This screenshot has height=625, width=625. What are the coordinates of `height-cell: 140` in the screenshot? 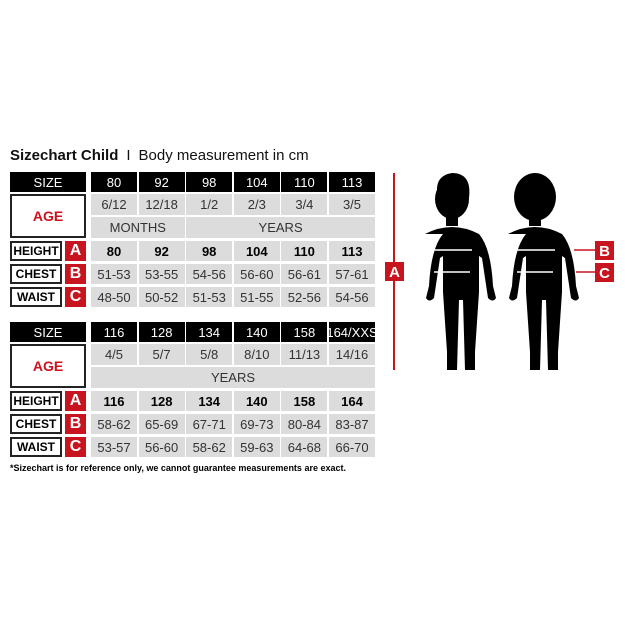 It's located at (256, 401).